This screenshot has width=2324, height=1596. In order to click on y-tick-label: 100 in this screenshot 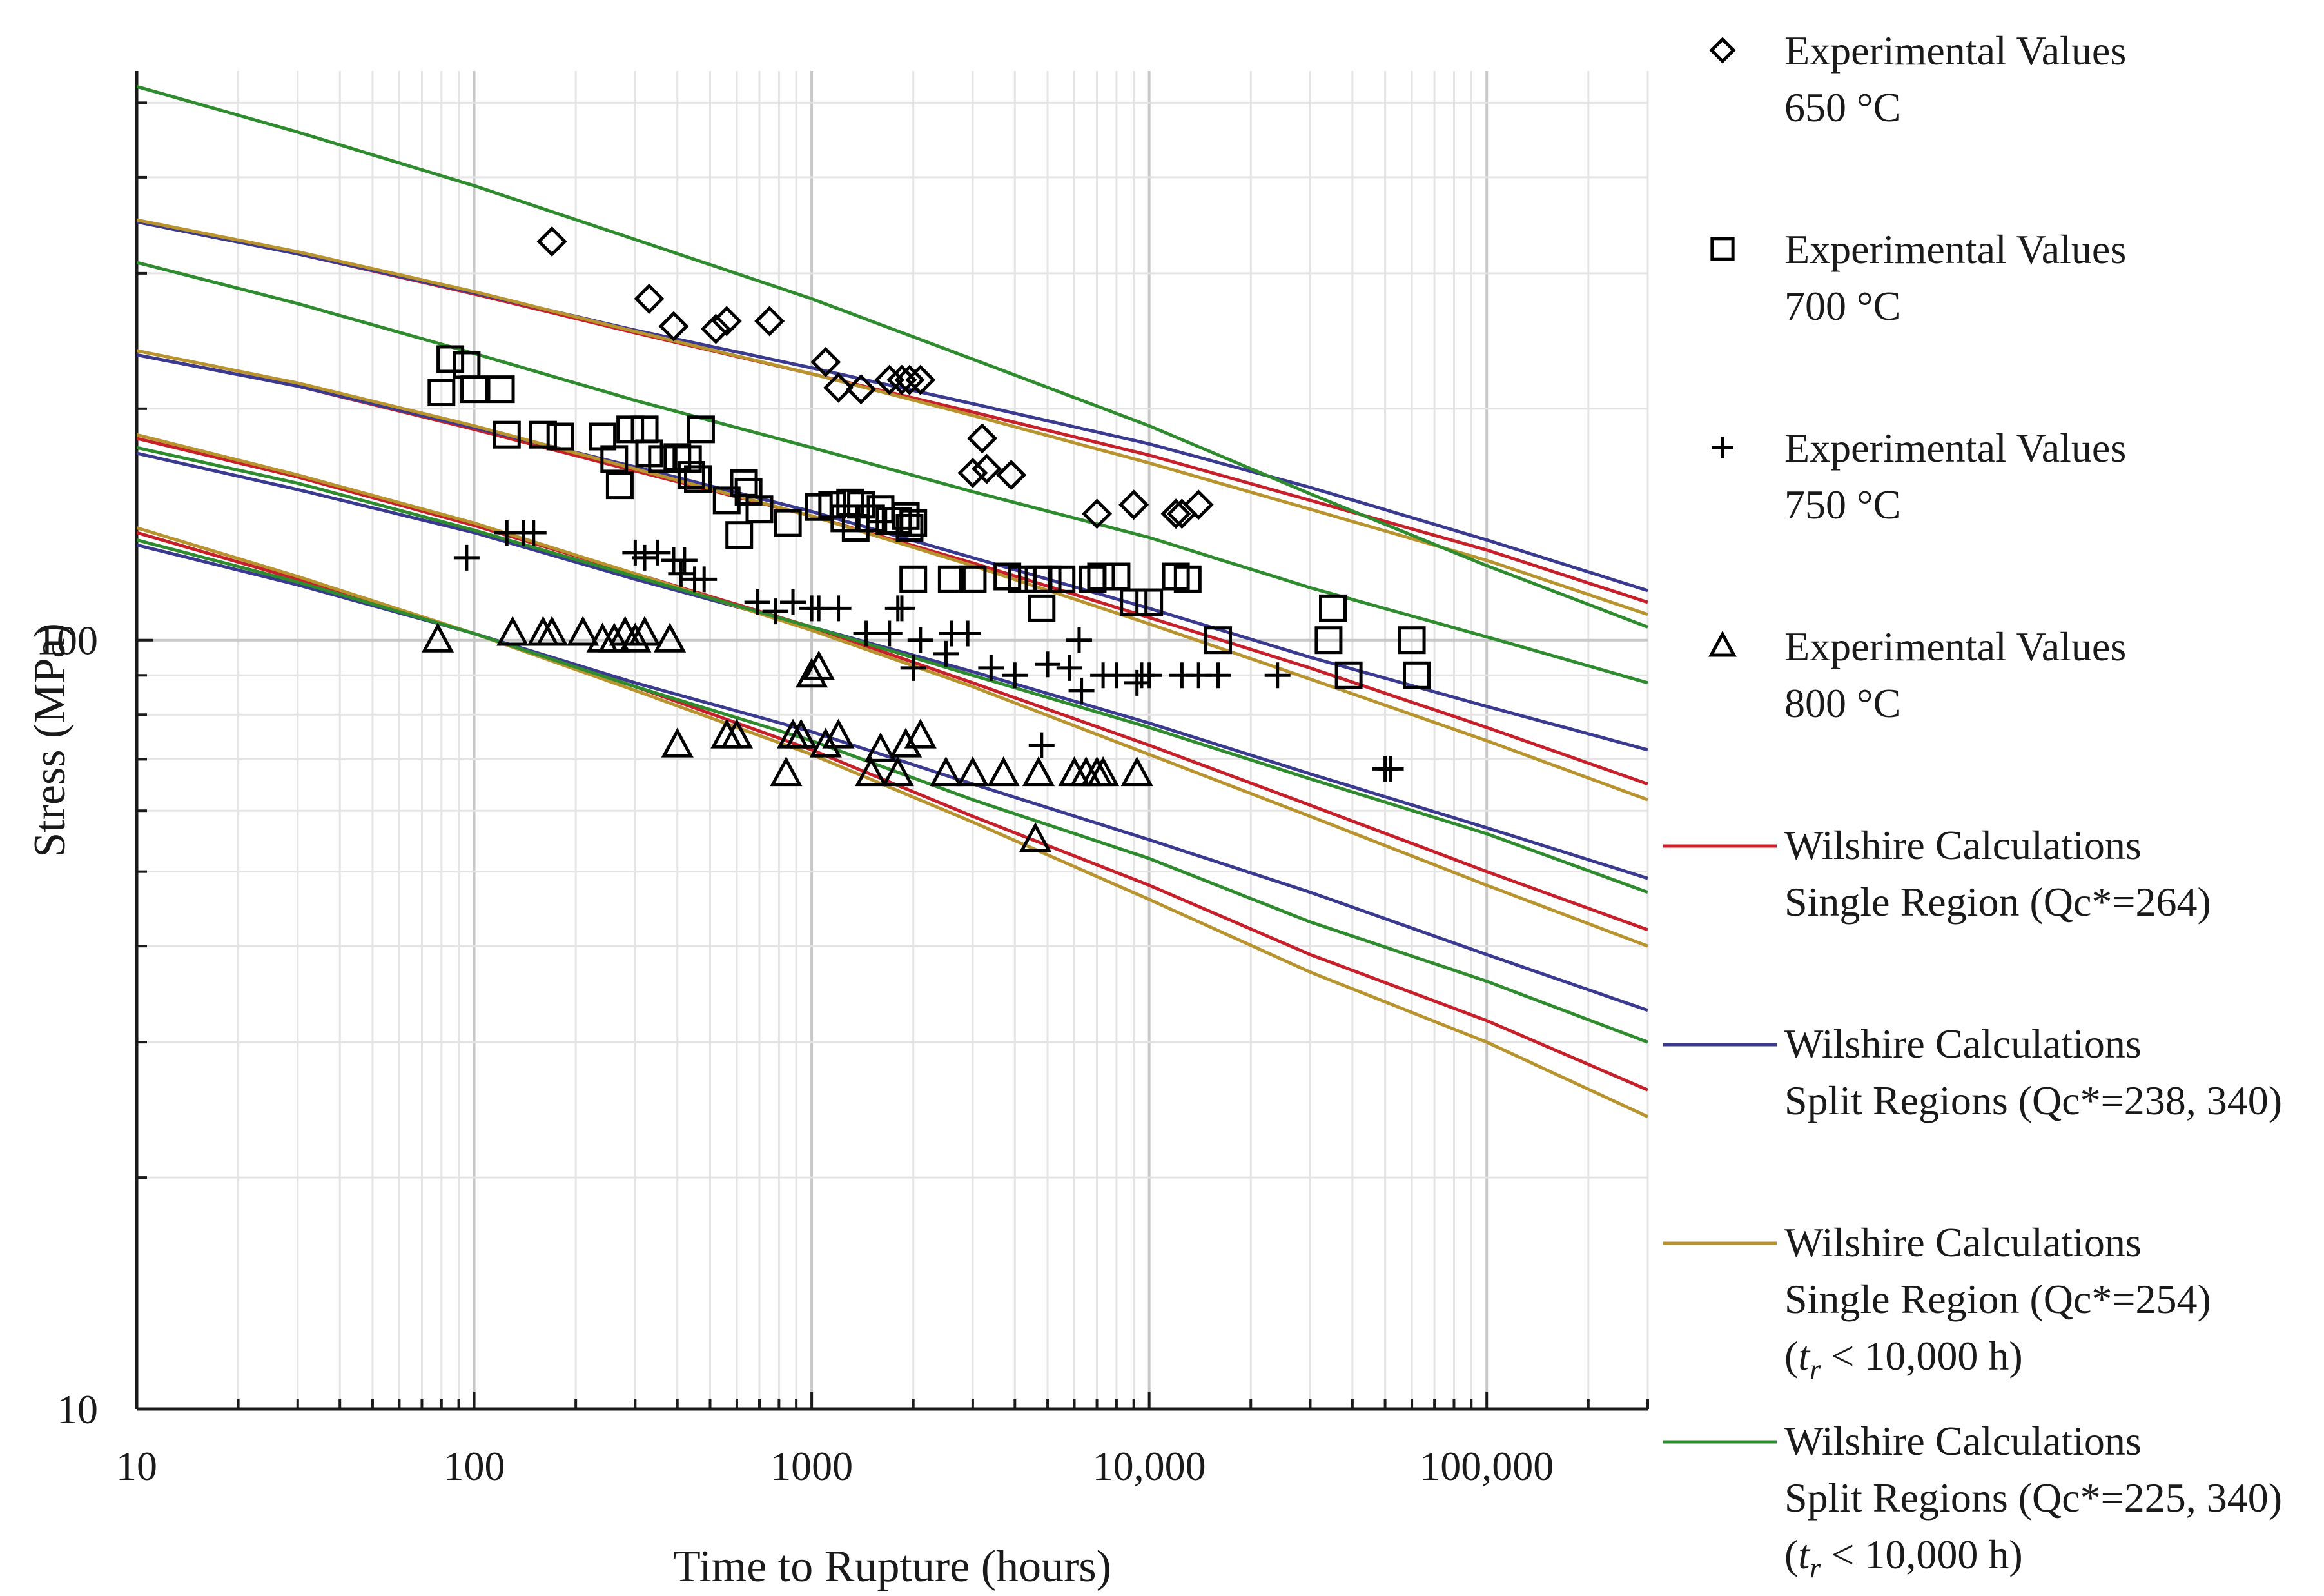, I will do `click(67, 641)`.